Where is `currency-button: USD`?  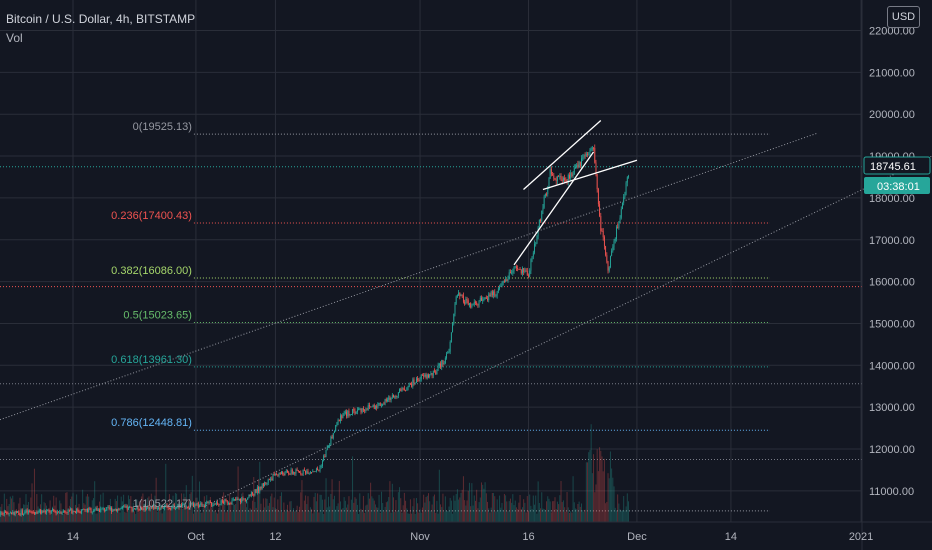
currency-button: USD is located at coordinates (903, 17).